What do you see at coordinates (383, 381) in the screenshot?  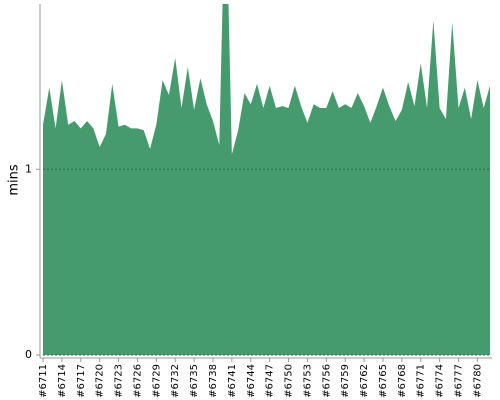 I see `x-tick-label: #6765` at bounding box center [383, 381].